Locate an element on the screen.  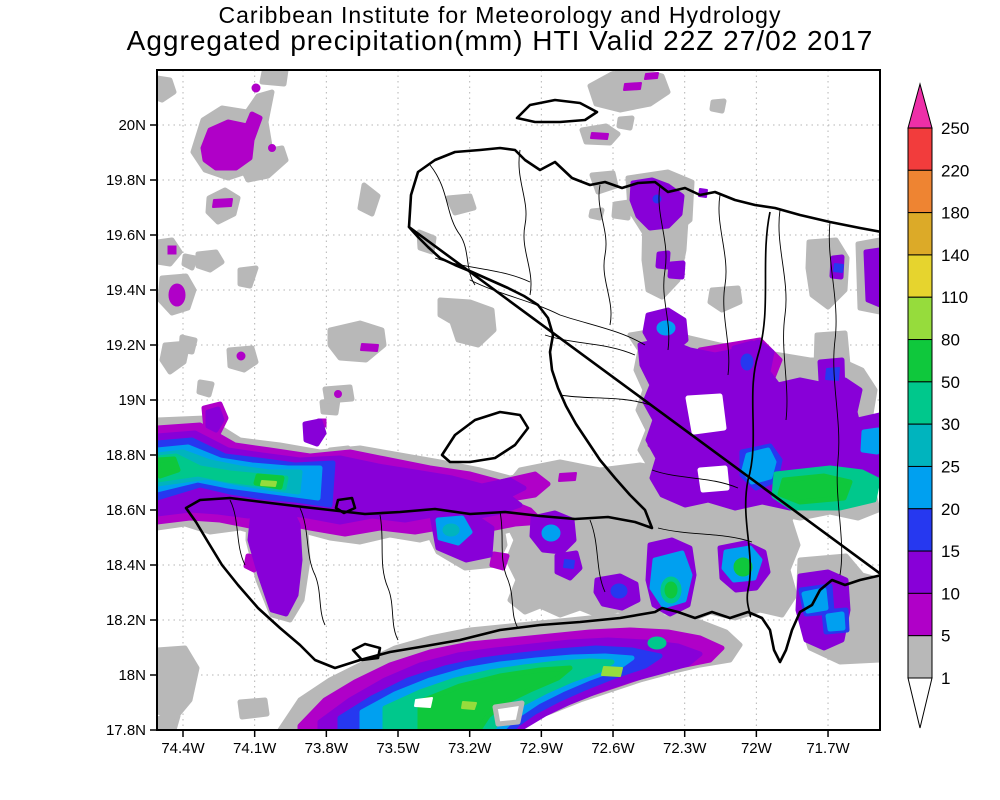
lat-label: 20N is located at coordinates (132, 125).